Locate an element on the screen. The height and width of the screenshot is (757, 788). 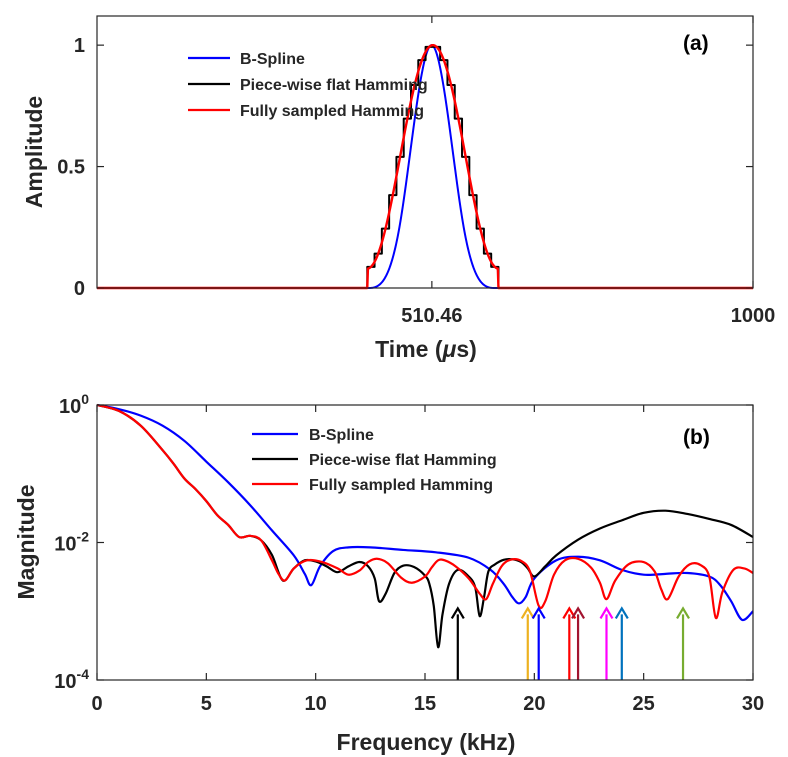
panel-b-x-label: Frequency (kHz) is located at coordinates (426, 742).